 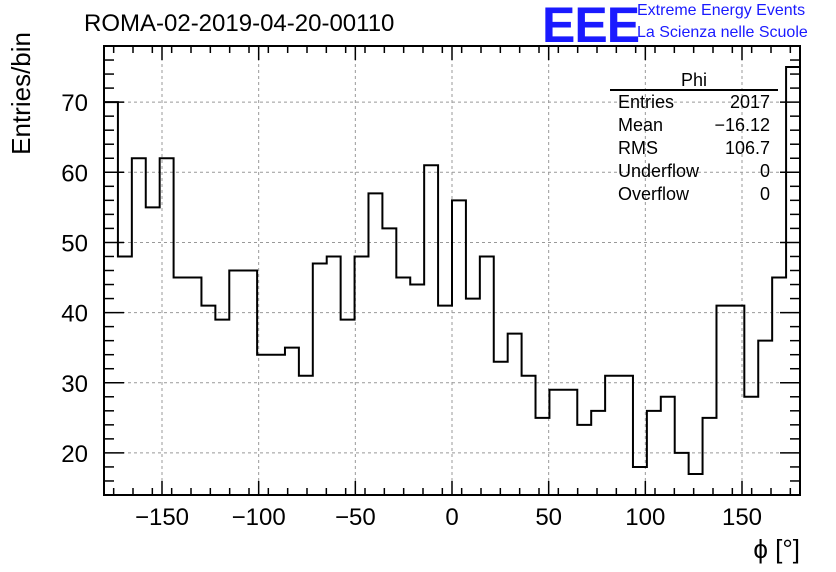 What do you see at coordinates (742, 517) in the screenshot?
I see `x-tick-label: 150` at bounding box center [742, 517].